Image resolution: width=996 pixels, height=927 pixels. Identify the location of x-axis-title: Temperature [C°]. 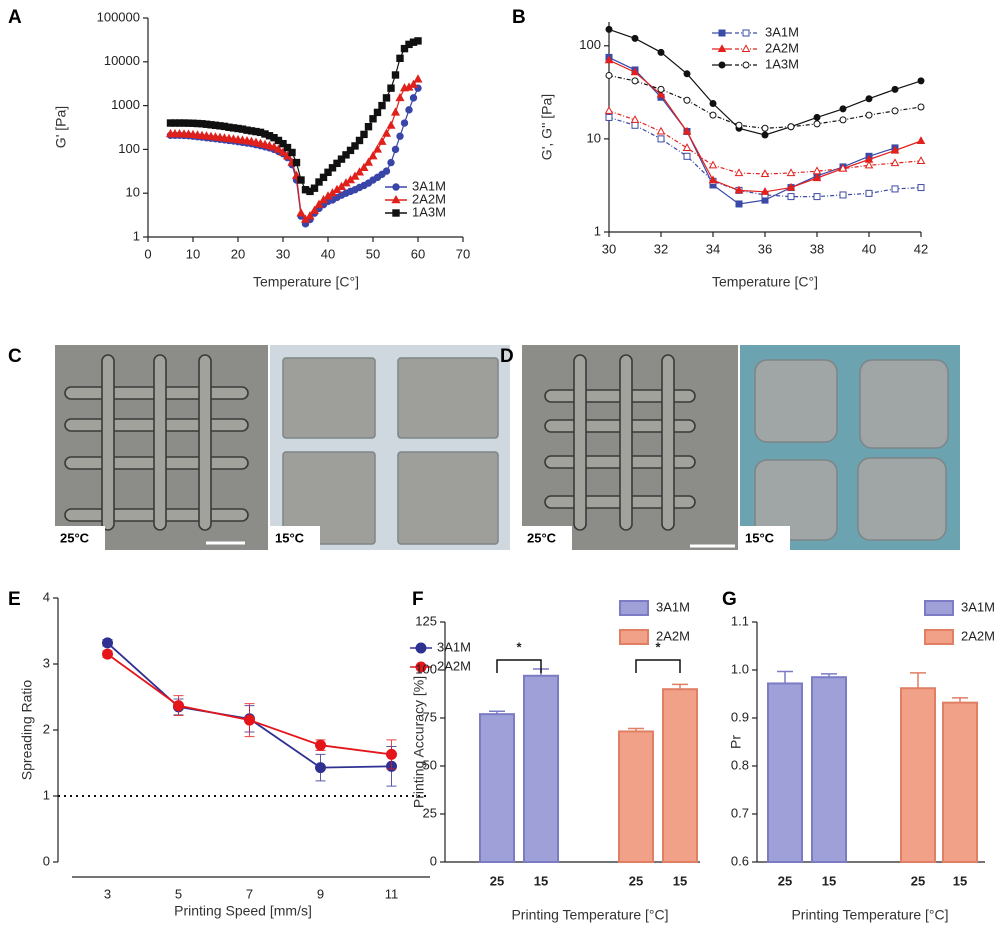
(306, 282).